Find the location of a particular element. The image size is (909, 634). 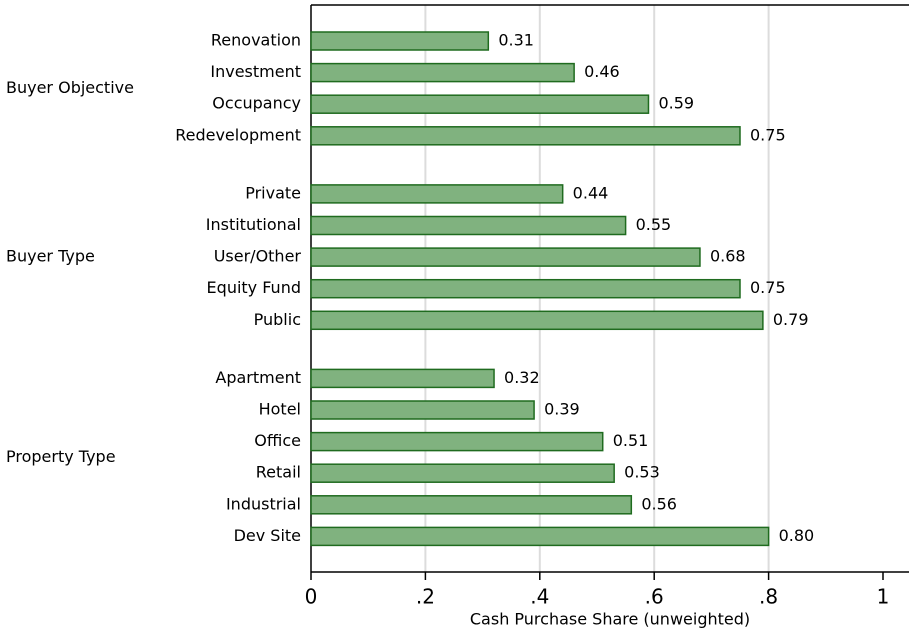

value-label: 0.53 is located at coordinates (642, 472).